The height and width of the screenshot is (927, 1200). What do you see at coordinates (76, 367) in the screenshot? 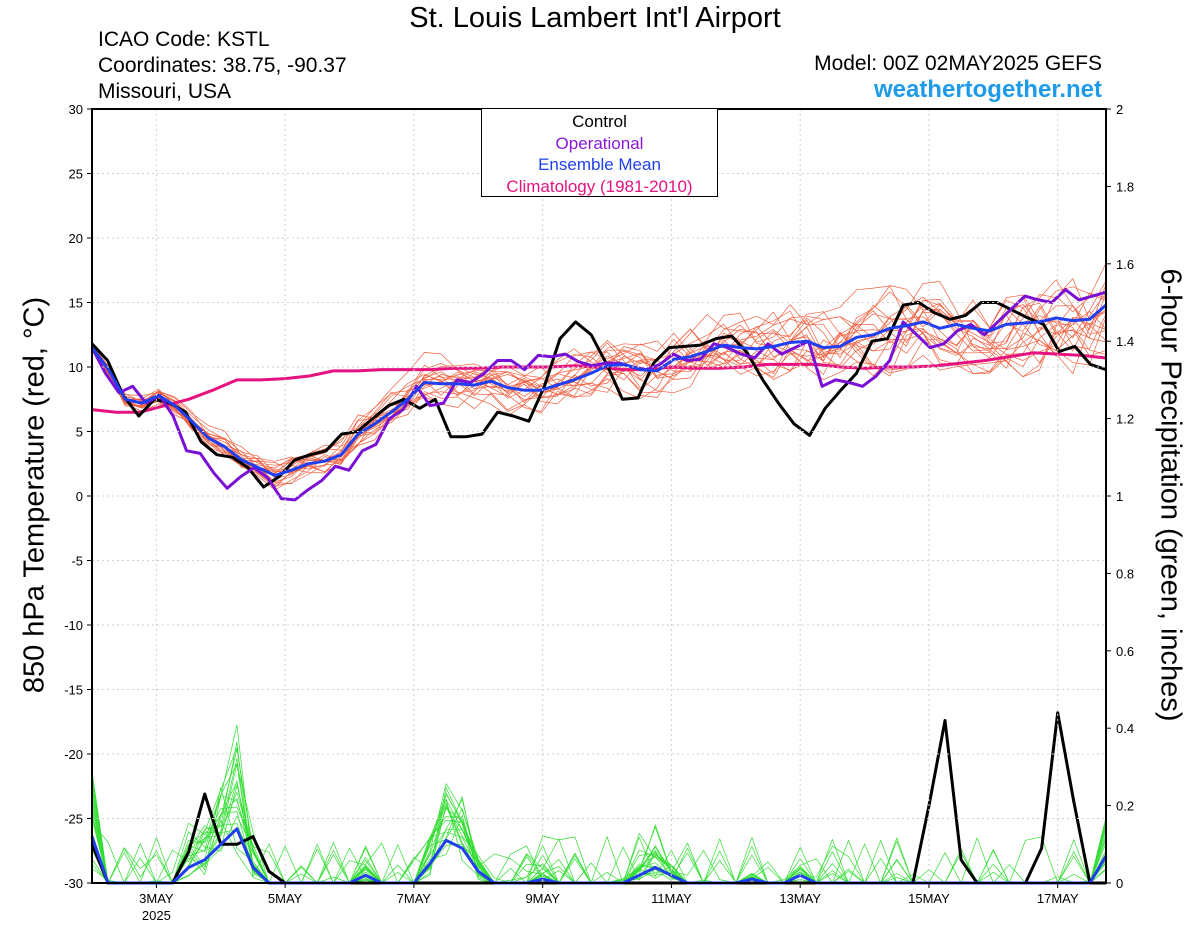
I see `y-tick-label: 10` at bounding box center [76, 367].